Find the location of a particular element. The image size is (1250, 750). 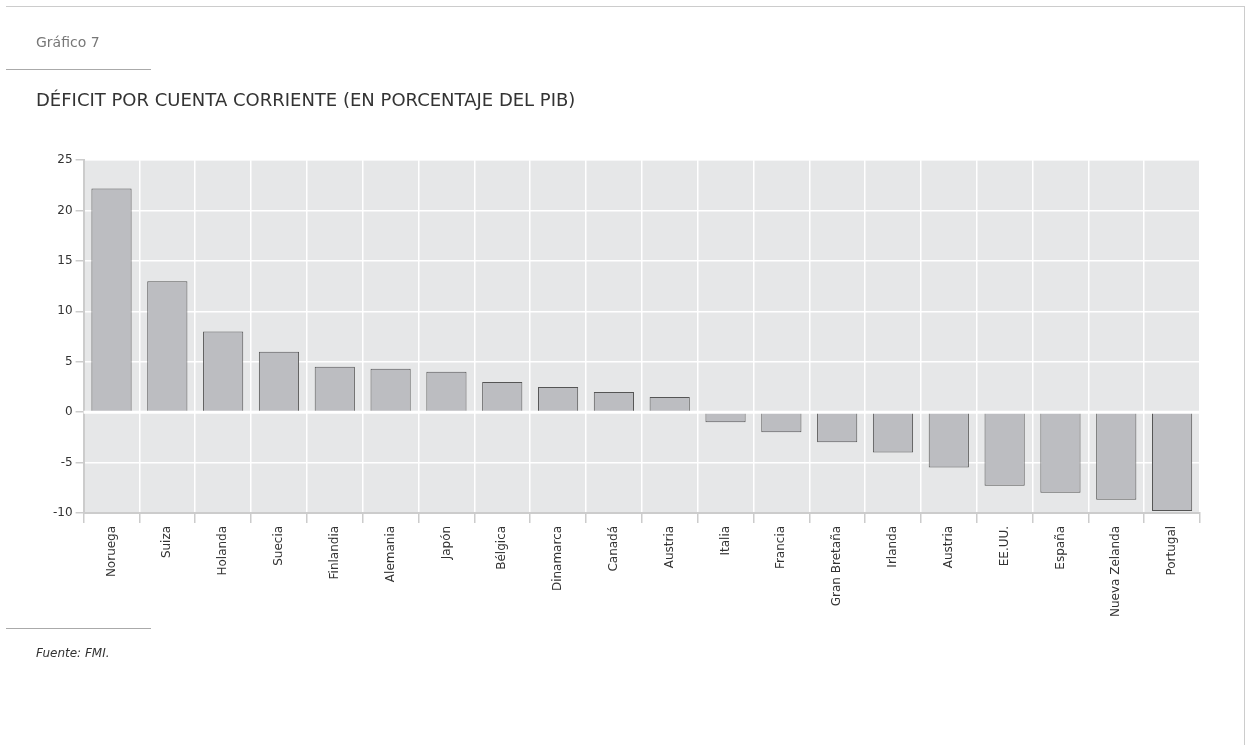

y-tick-label: 0 is located at coordinates (68, 411).